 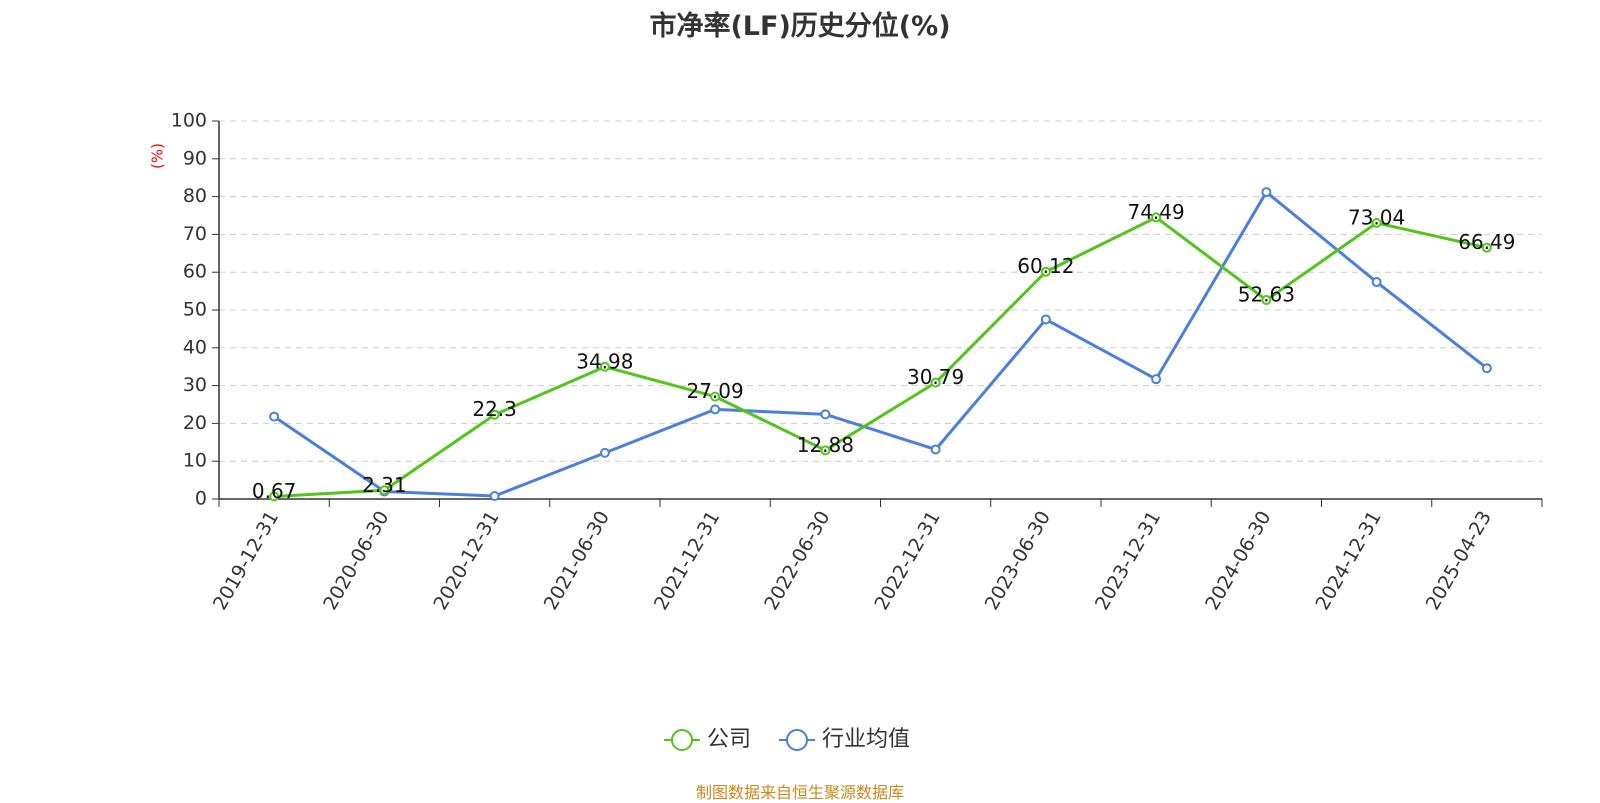 What do you see at coordinates (866, 739) in the screenshot?
I see `legend-label-1: 行业均值` at bounding box center [866, 739].